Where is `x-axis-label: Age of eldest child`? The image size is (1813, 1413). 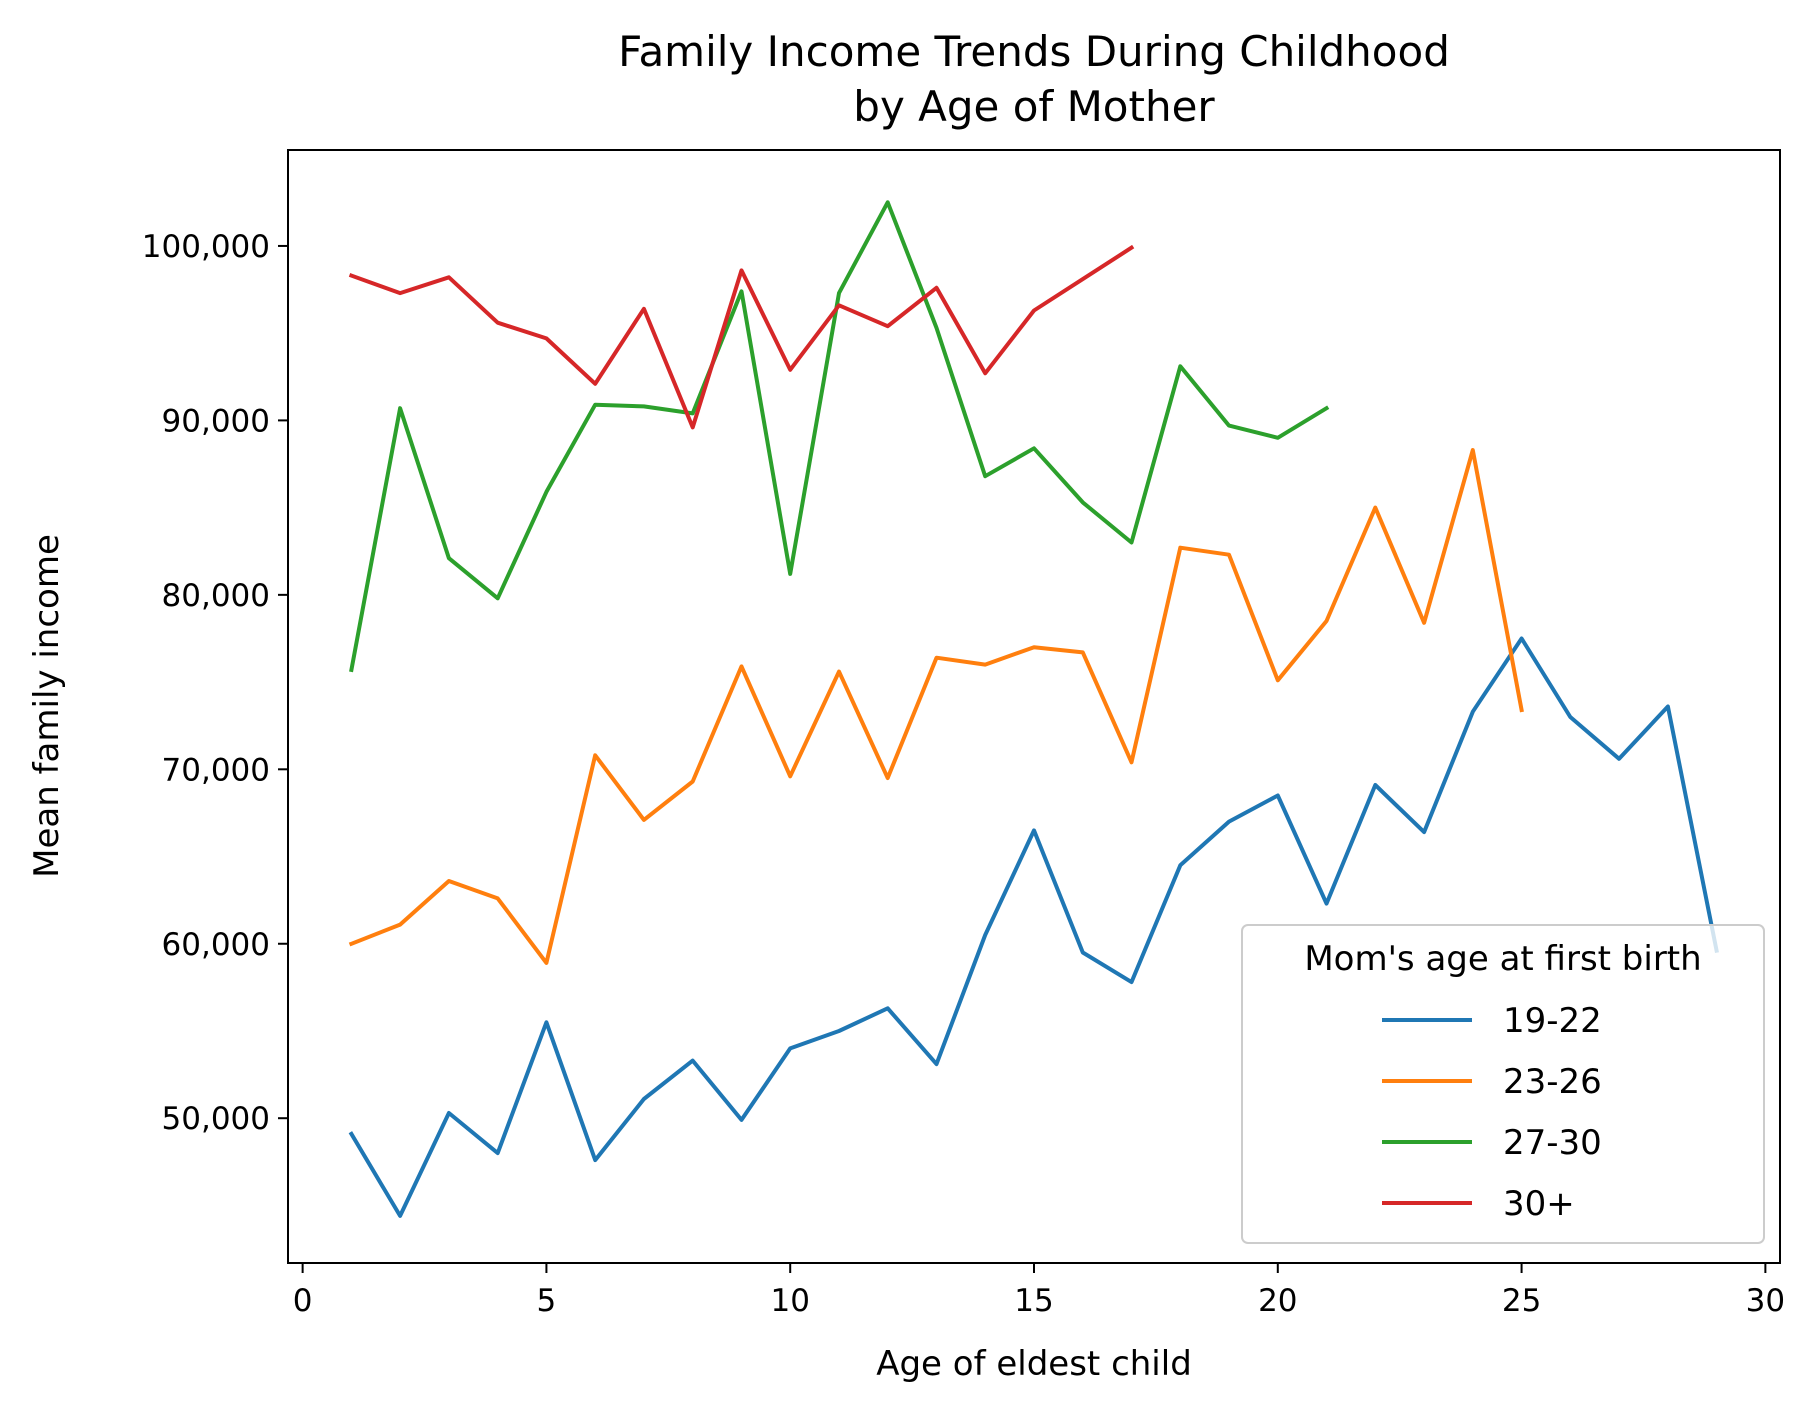 x-axis-label: Age of eldest child is located at coordinates (1034, 1364).